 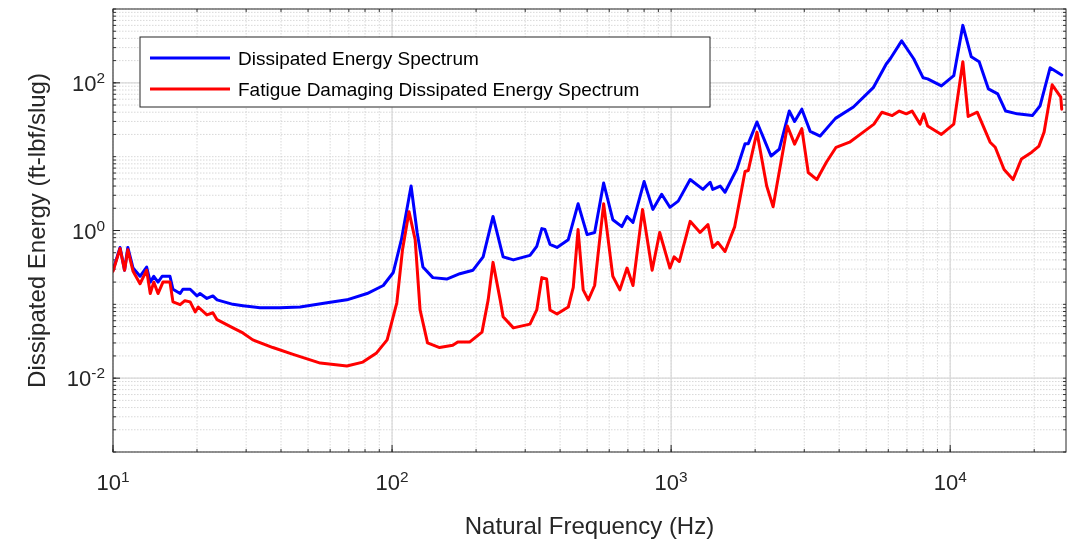 I want to click on x-tick-label: 10$^{3}$, so click(x=671, y=481).